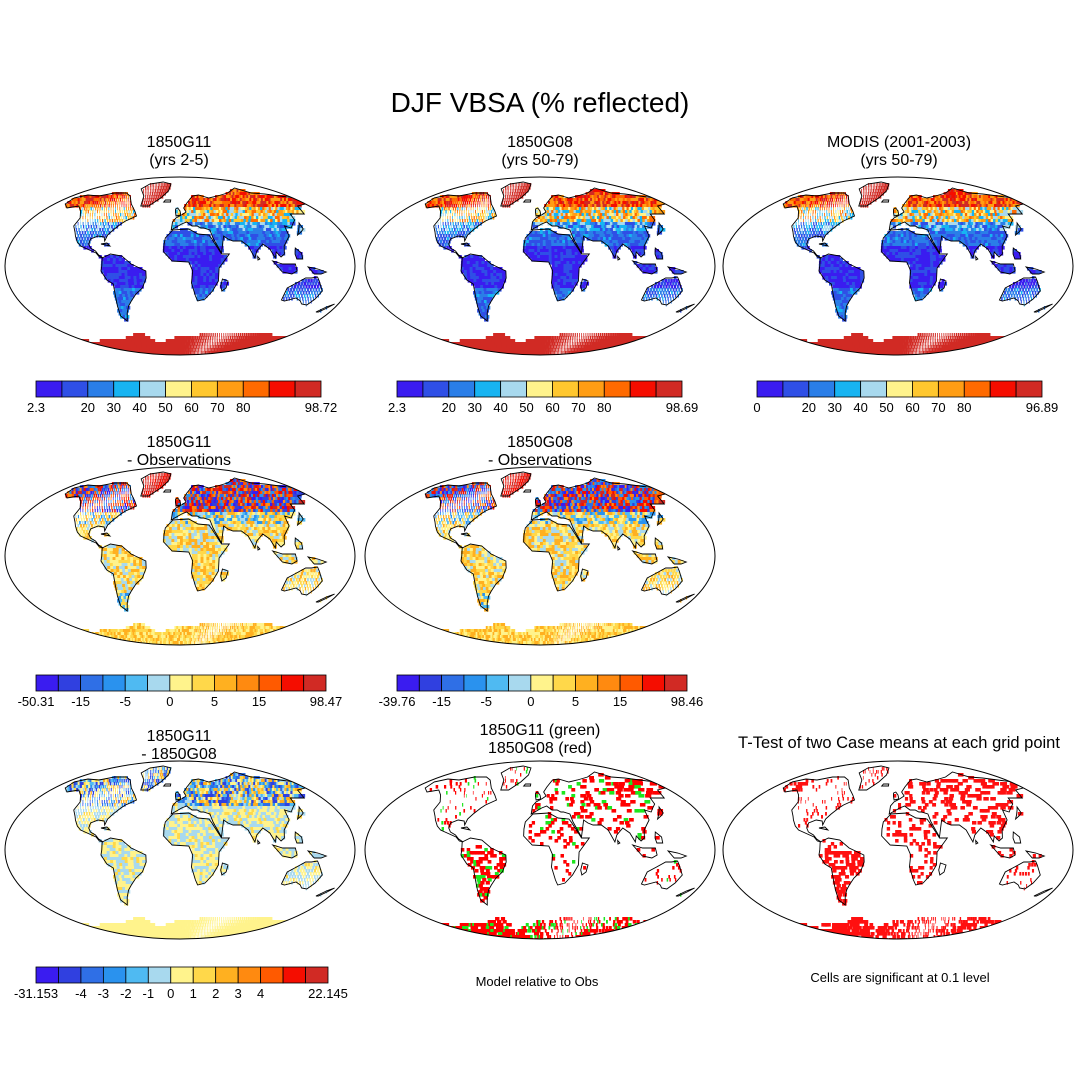 The height and width of the screenshot is (1080, 1080). What do you see at coordinates (682, 407) in the screenshot?
I see `colorbar-tick-label: 98.69` at bounding box center [682, 407].